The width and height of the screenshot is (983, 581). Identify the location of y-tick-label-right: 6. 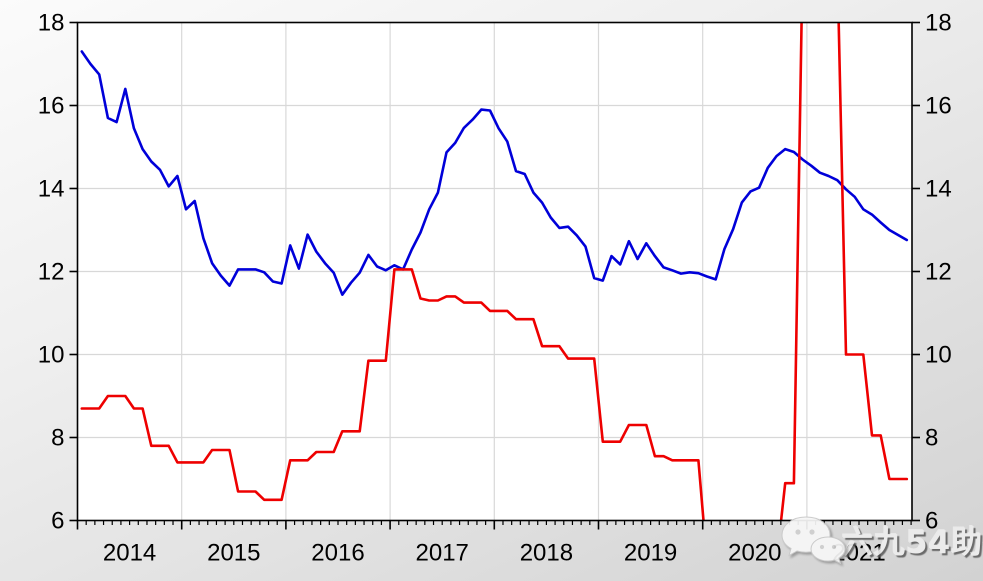
(931, 521).